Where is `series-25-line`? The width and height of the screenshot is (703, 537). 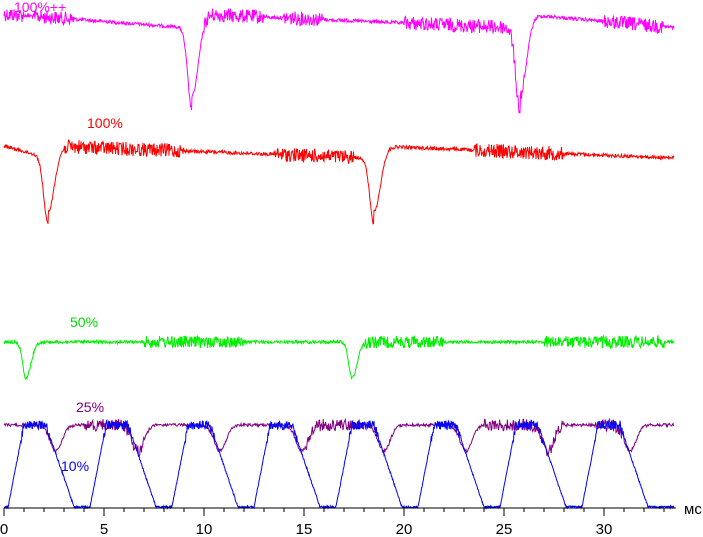
series-25-line is located at coordinates (339, 437).